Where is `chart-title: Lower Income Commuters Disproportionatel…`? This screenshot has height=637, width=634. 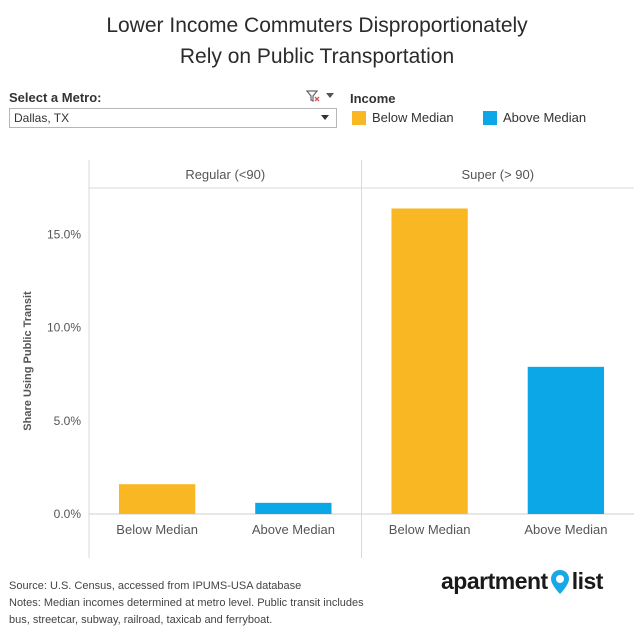
chart-title: Lower Income Commuters Disproportionatel… is located at coordinates (317, 41).